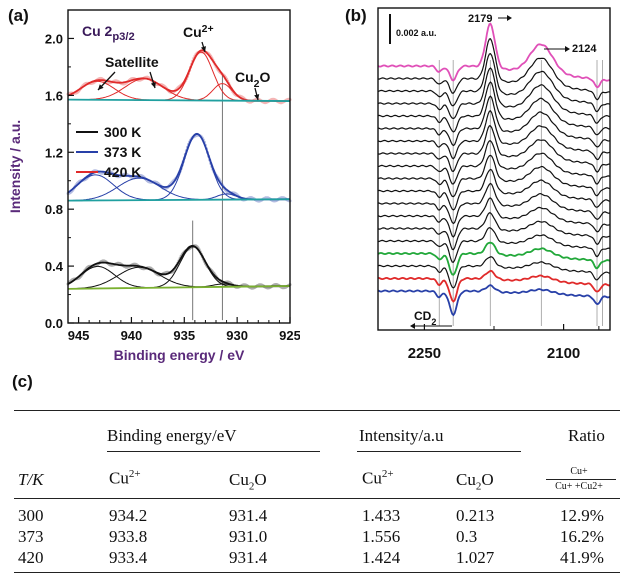  What do you see at coordinates (579, 471) in the screenshot?
I see `header-ratio-numerator: Cu+` at bounding box center [579, 471].